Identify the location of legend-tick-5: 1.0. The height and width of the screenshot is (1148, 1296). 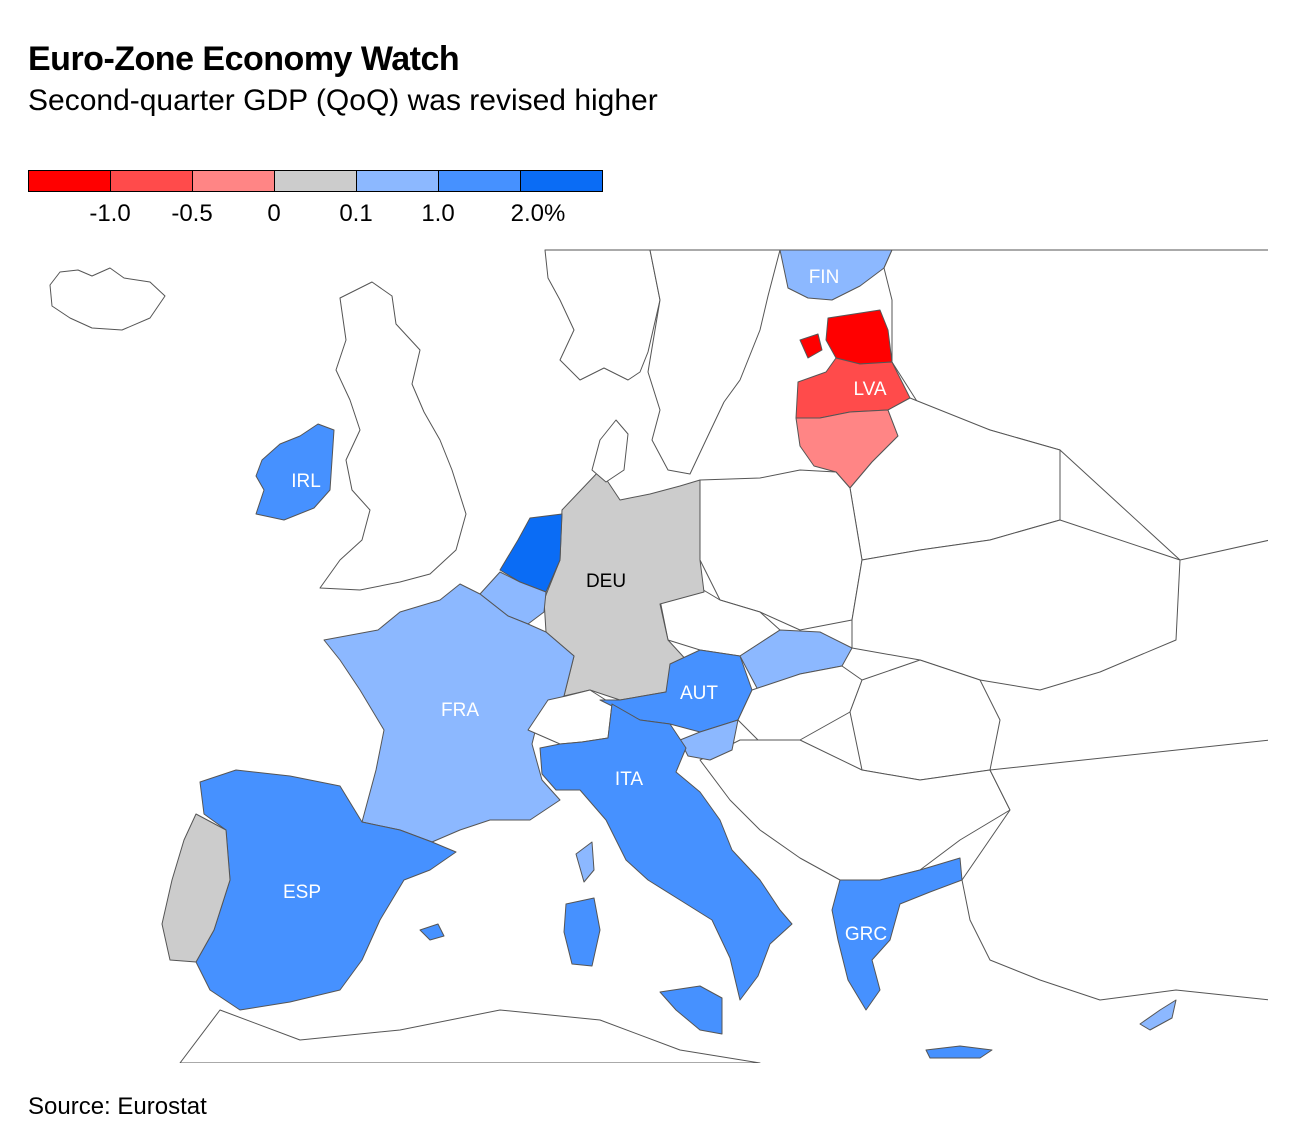
(438, 213).